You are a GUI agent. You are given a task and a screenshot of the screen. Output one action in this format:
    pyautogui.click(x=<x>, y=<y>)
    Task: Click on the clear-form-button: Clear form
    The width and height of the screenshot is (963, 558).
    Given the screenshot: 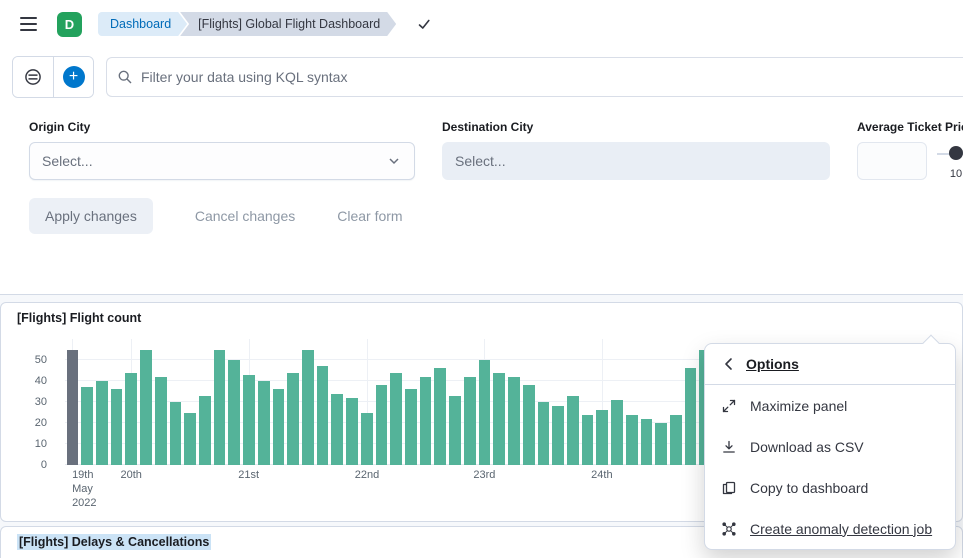 What is the action you would take?
    pyautogui.click(x=370, y=216)
    